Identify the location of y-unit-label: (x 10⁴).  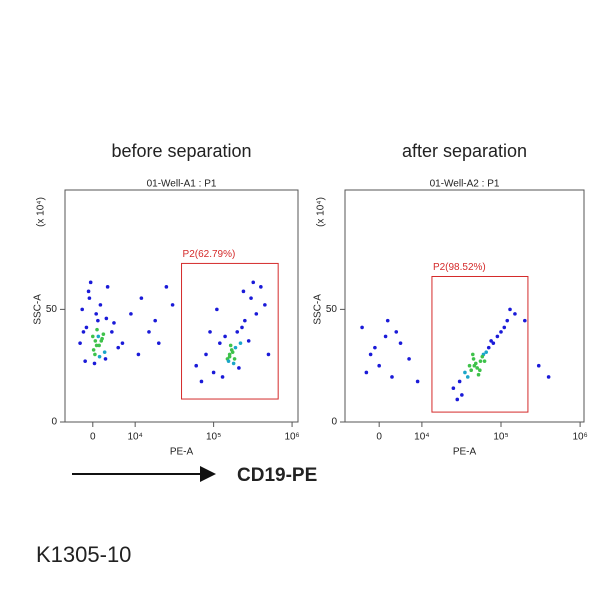
(321, 212).